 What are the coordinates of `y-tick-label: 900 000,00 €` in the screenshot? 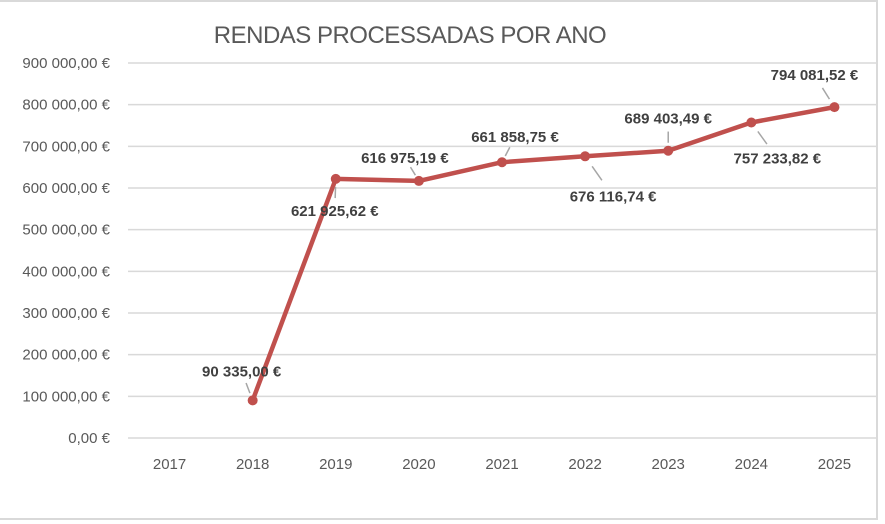 It's located at (66, 63).